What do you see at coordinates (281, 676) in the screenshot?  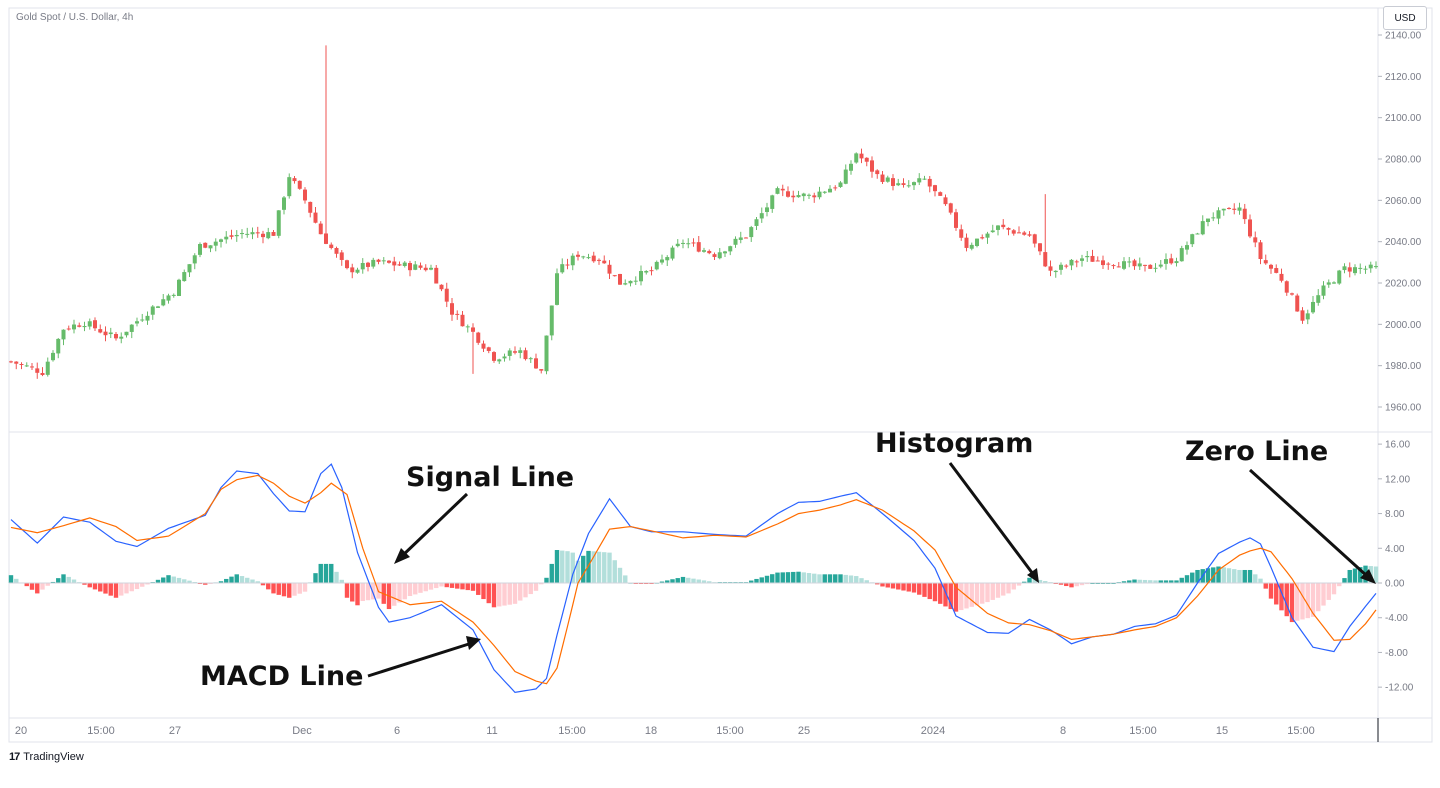 I see `annotation-macd-line: MACD Line` at bounding box center [281, 676].